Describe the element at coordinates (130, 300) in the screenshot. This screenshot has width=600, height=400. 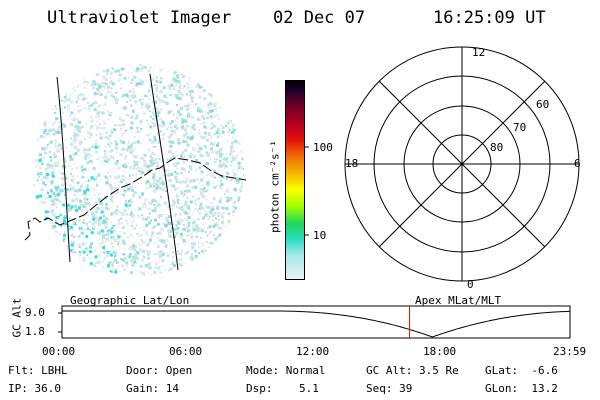
I see `geographic-panel-label: Geographic Lat/Lon` at that location.